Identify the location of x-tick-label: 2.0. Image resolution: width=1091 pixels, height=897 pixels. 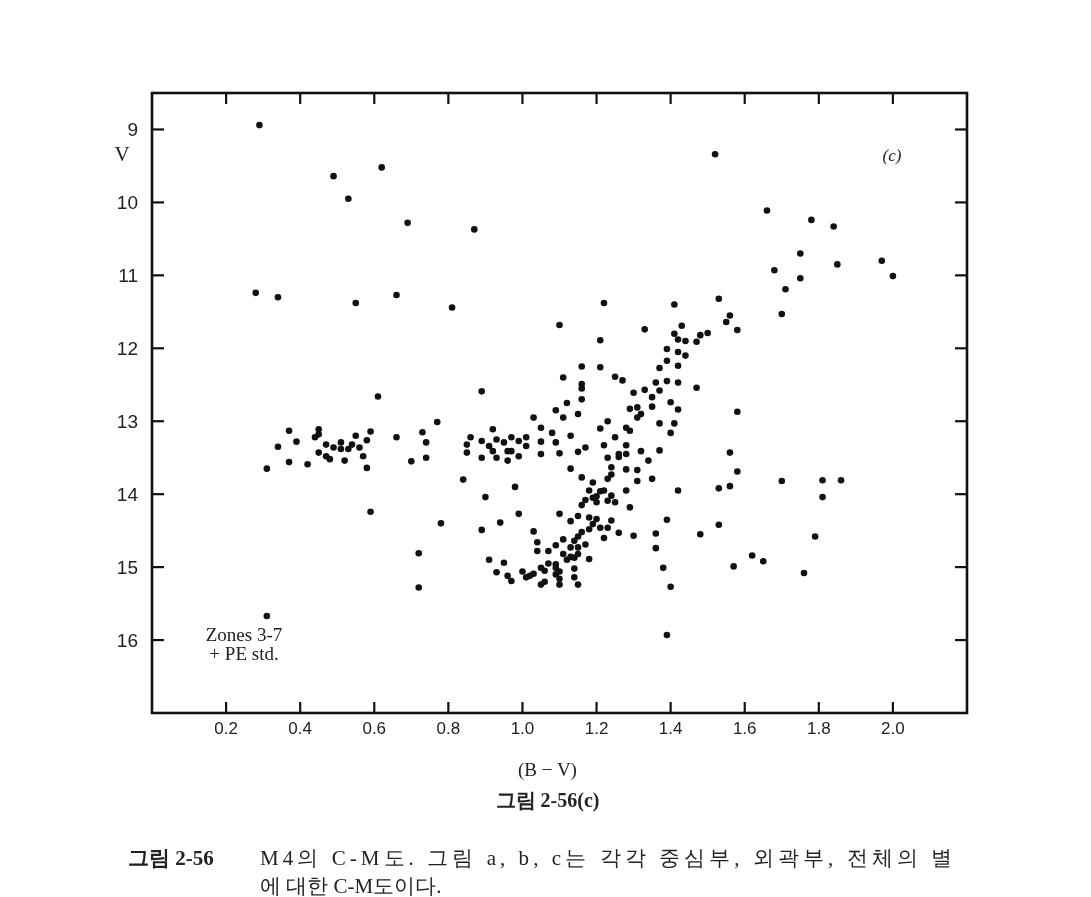
(893, 728).